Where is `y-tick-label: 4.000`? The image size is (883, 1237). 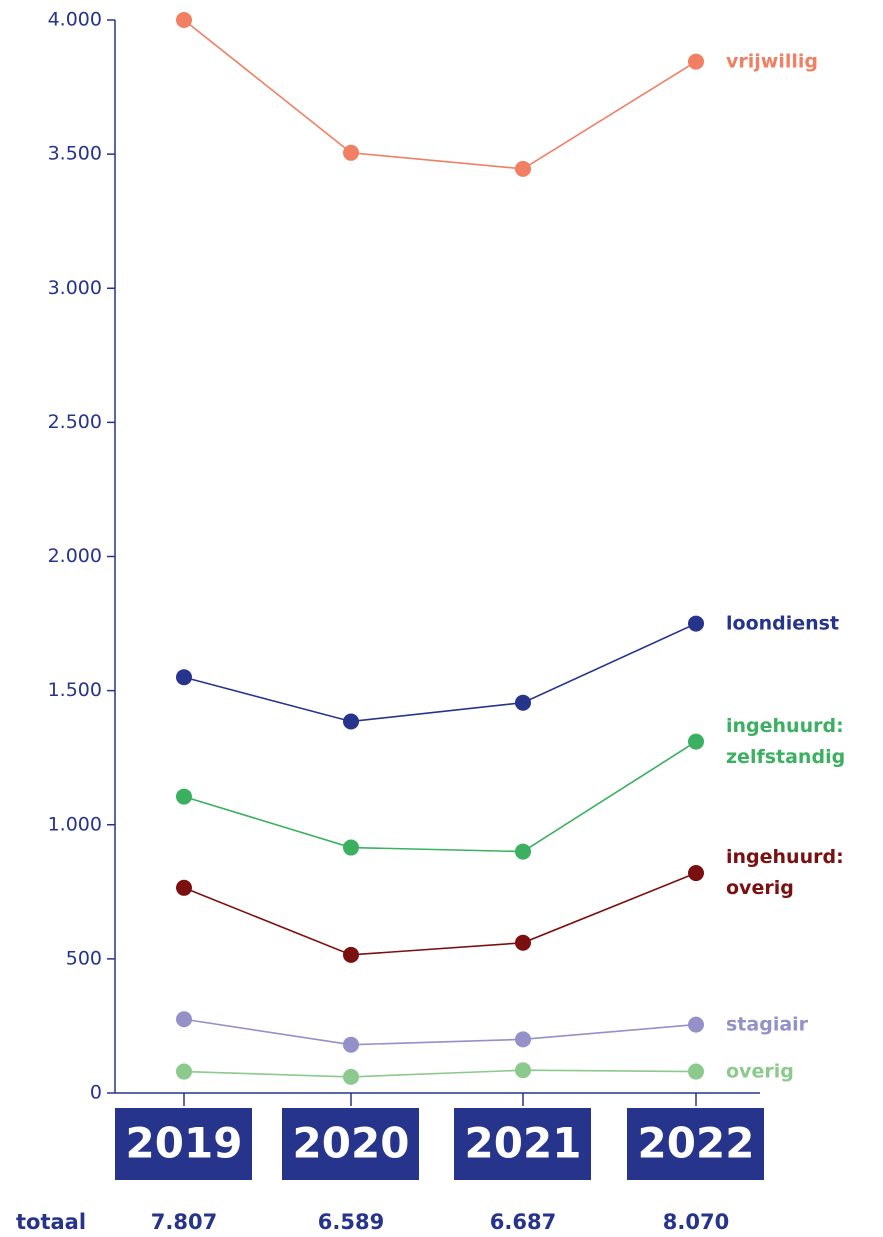
y-tick-label: 4.000 is located at coordinates (75, 20).